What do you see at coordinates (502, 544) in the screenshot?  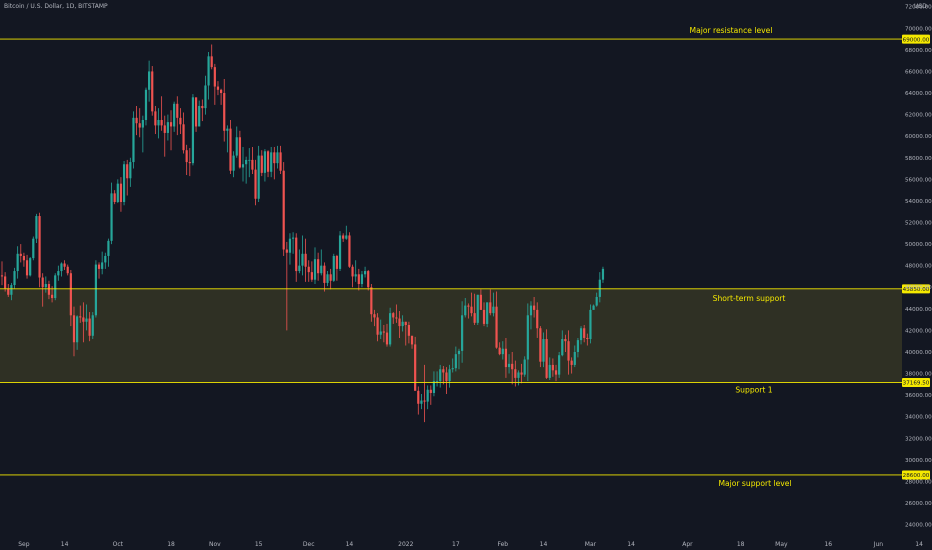 I see `x-tick-label: Feb` at bounding box center [502, 544].